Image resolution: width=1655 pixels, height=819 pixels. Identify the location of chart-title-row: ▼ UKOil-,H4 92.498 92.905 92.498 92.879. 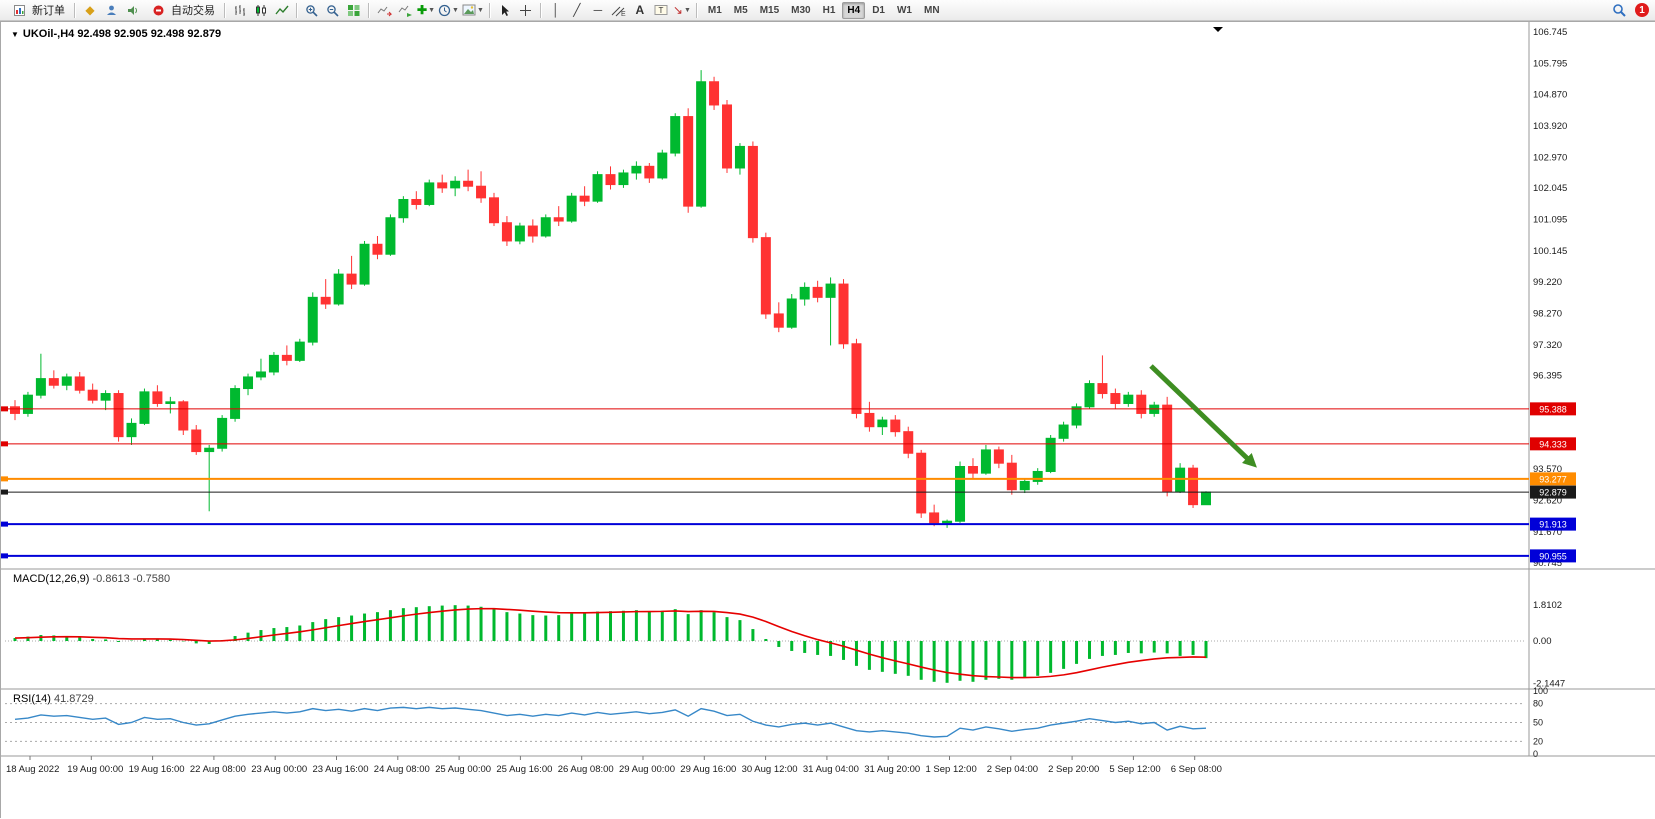
(116, 34).